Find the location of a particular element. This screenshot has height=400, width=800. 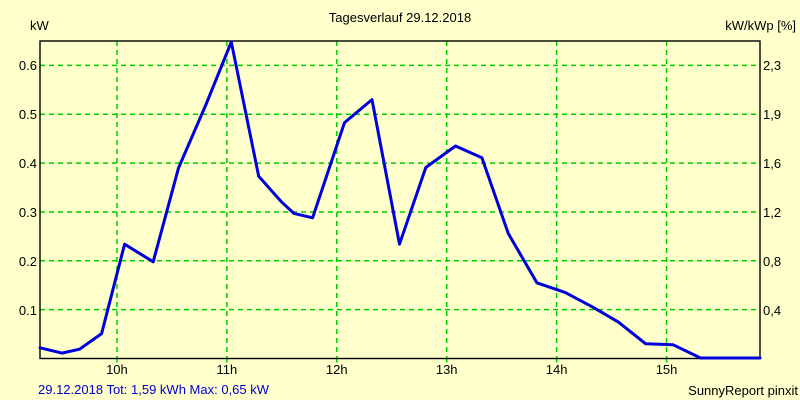

branding-text: SunnyReport pinxit is located at coordinates (743, 390).